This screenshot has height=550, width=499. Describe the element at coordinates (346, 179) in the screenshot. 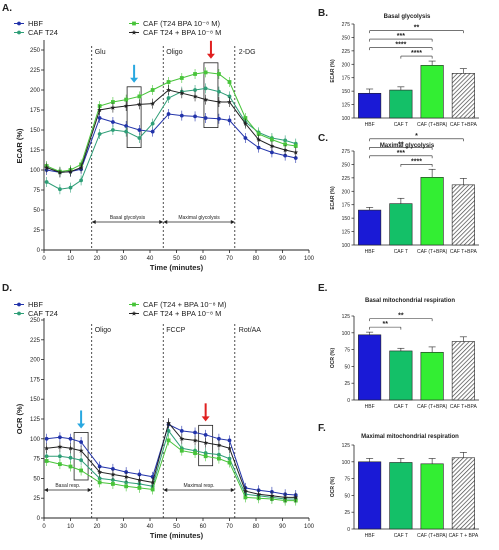

I see `y-tick-label-c: 225` at that location.